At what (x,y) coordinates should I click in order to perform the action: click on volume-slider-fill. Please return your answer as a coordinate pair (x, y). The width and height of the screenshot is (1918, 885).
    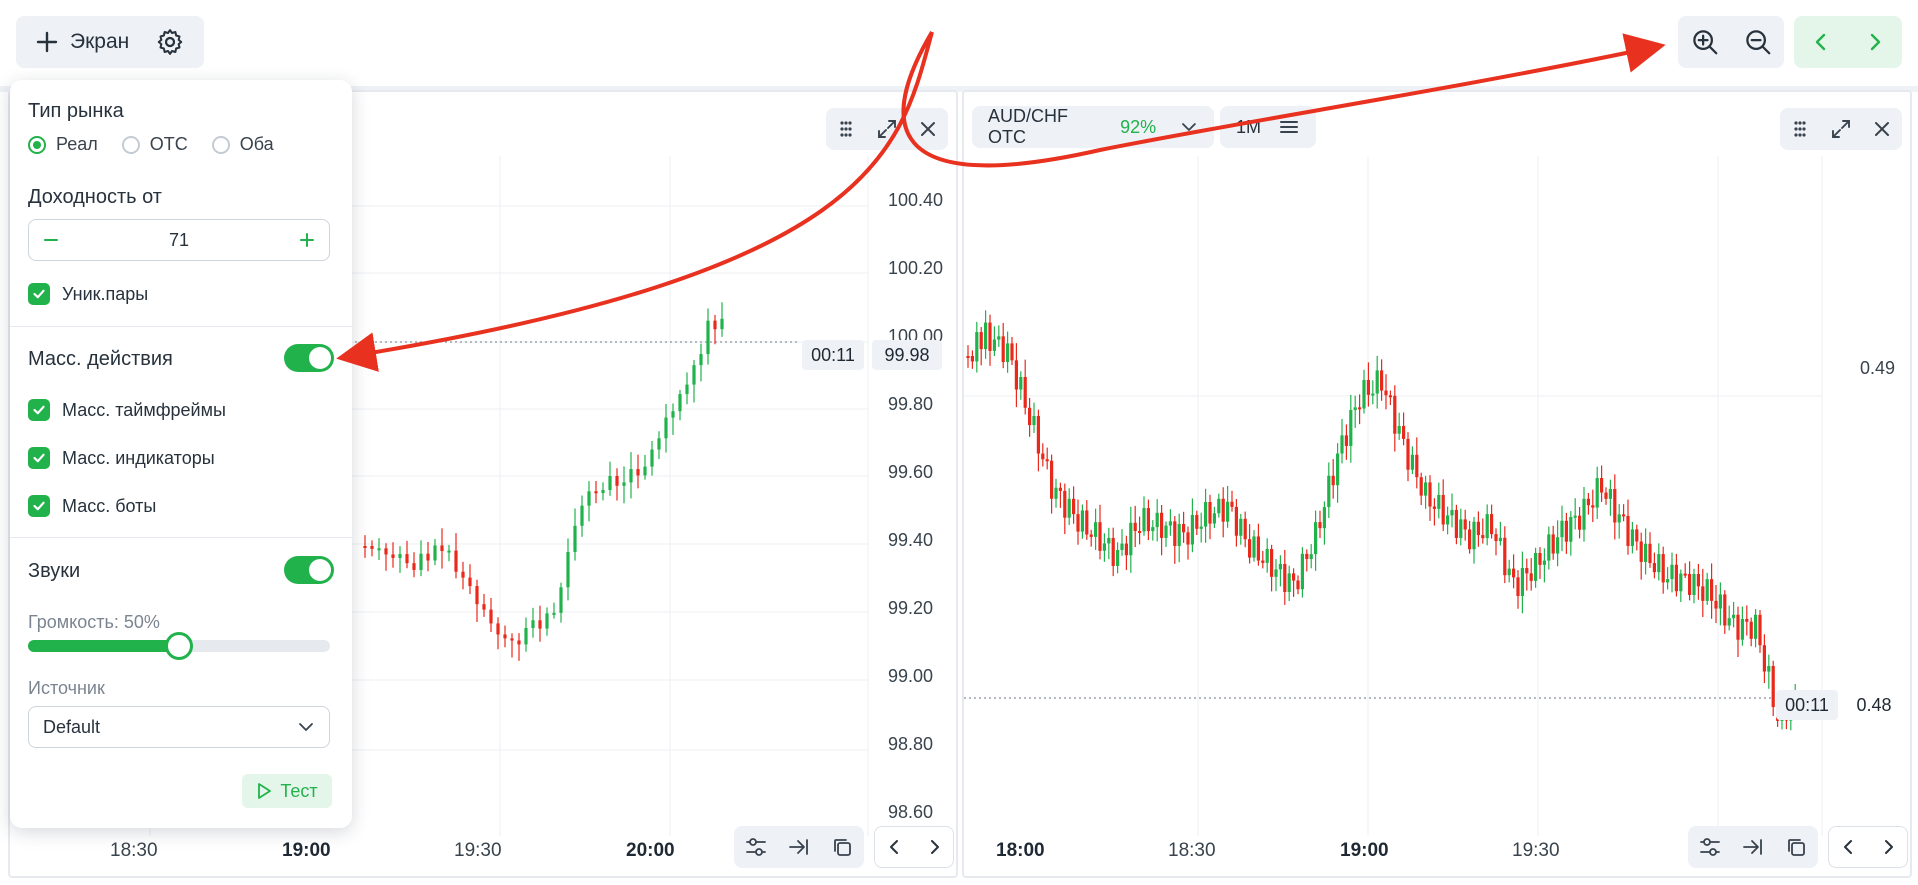
    Looking at the image, I should click on (103, 646).